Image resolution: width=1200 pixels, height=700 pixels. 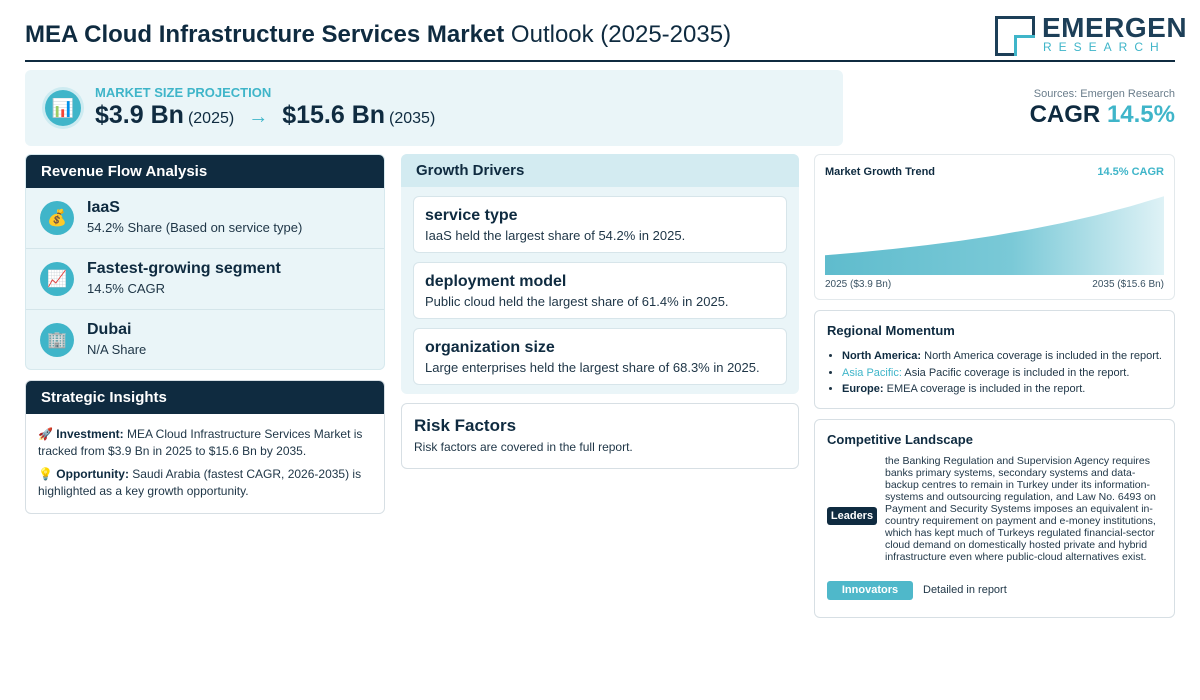 What do you see at coordinates (471, 215) in the screenshot?
I see `driver-title: service type` at bounding box center [471, 215].